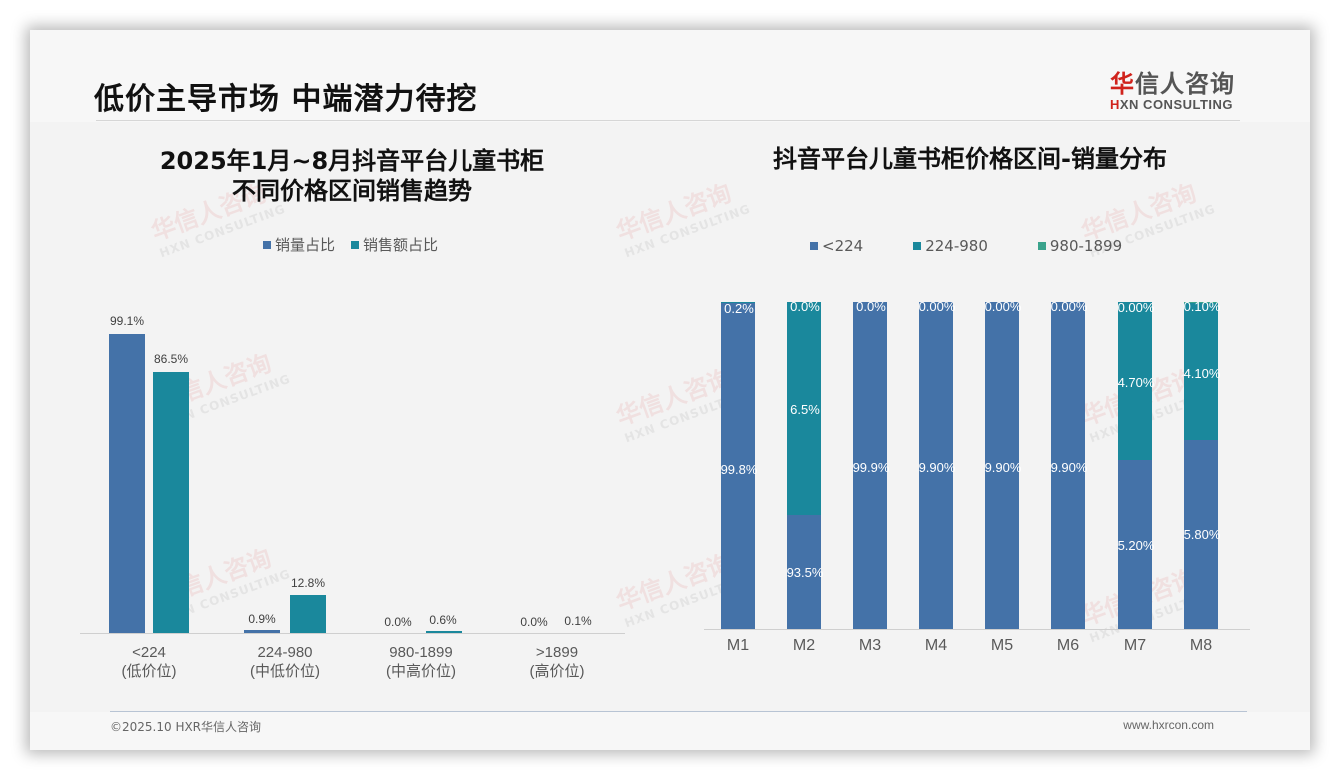  What do you see at coordinates (805, 464) in the screenshot?
I see `stacked-bar-m2: 0.0% 6.5% 93.5%` at bounding box center [805, 464].